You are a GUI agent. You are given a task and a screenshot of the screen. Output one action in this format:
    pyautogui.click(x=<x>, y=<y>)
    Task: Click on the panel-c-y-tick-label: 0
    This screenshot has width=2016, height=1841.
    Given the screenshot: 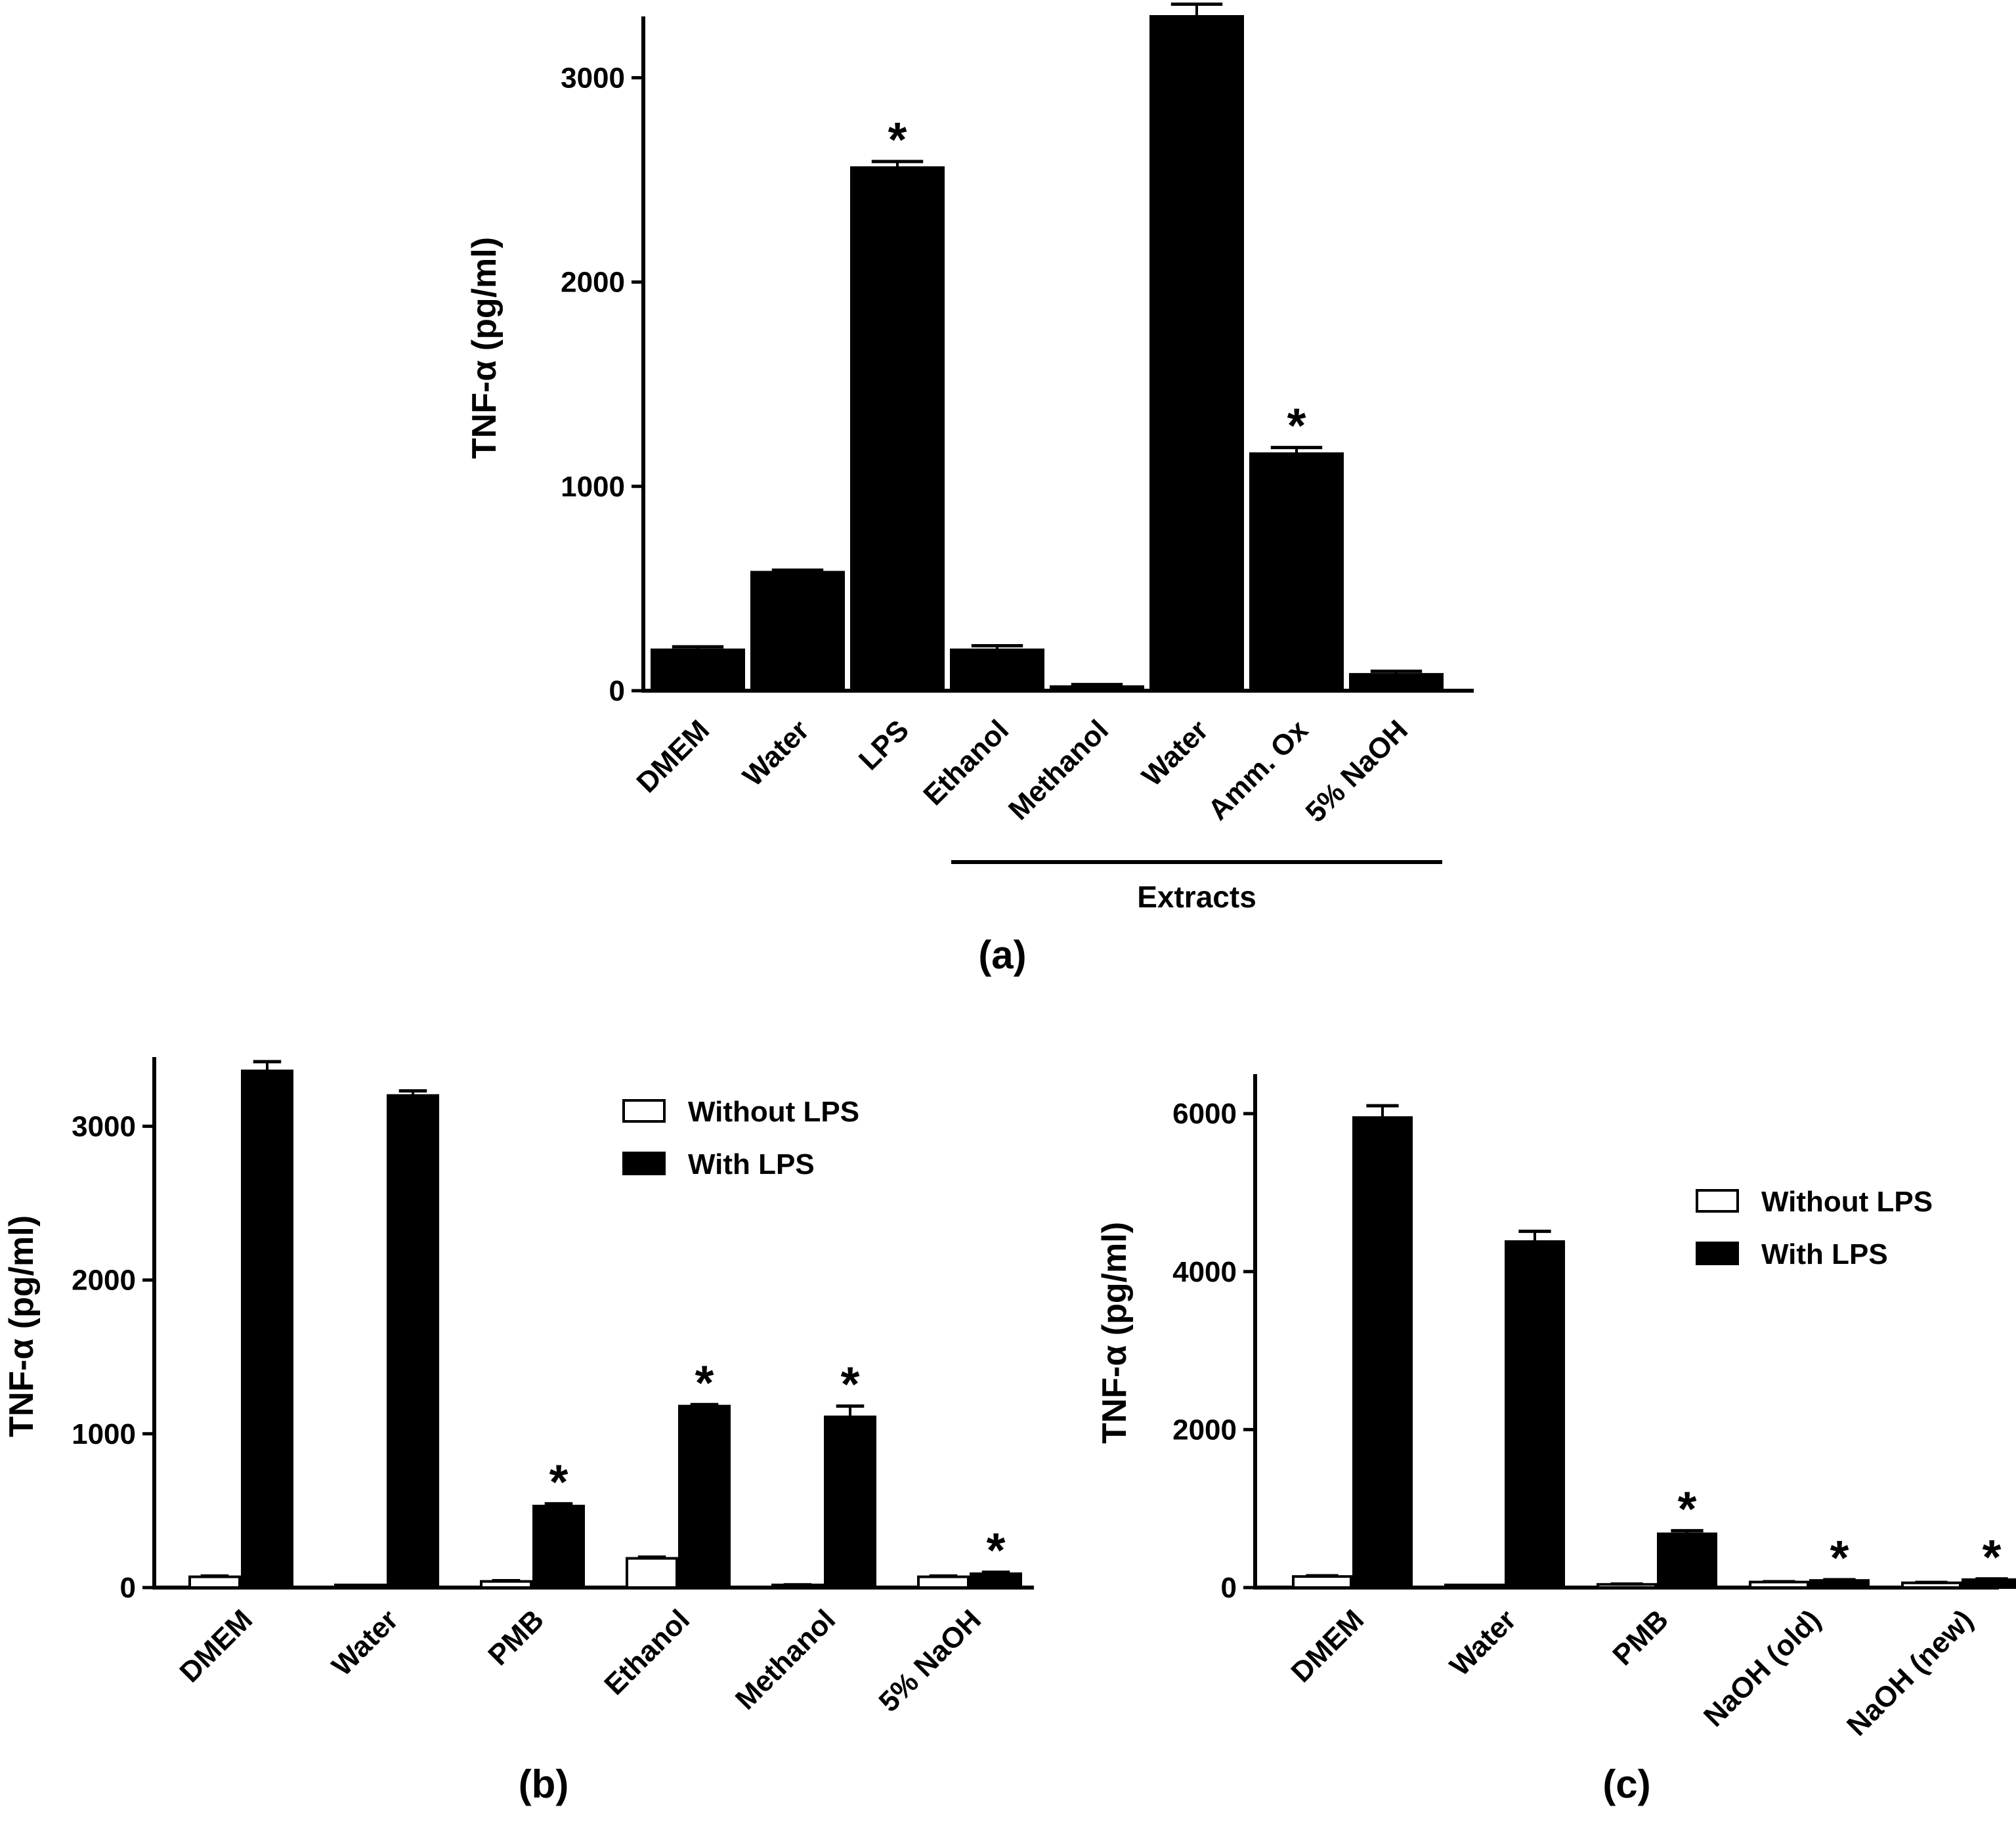 What is the action you would take?
    pyautogui.click(x=1229, y=1588)
    